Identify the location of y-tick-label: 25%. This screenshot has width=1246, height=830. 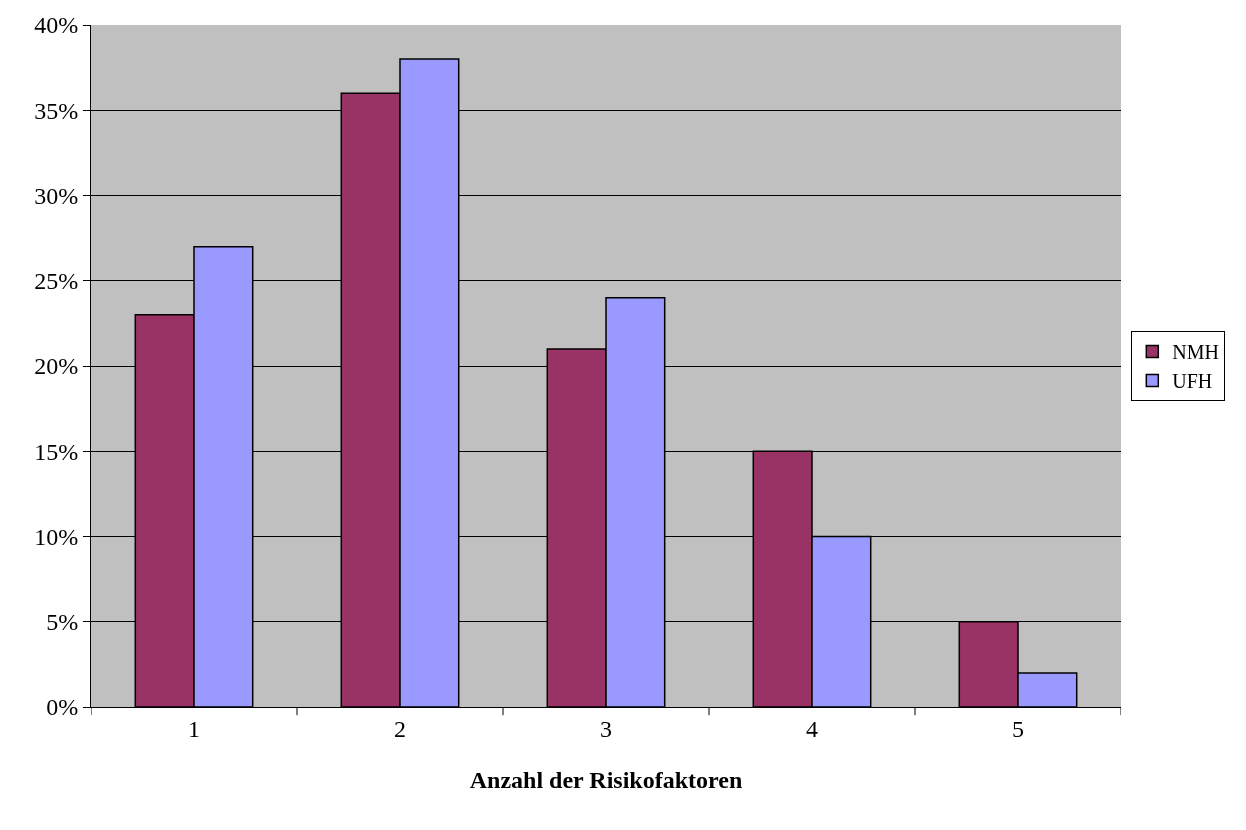
(56, 281).